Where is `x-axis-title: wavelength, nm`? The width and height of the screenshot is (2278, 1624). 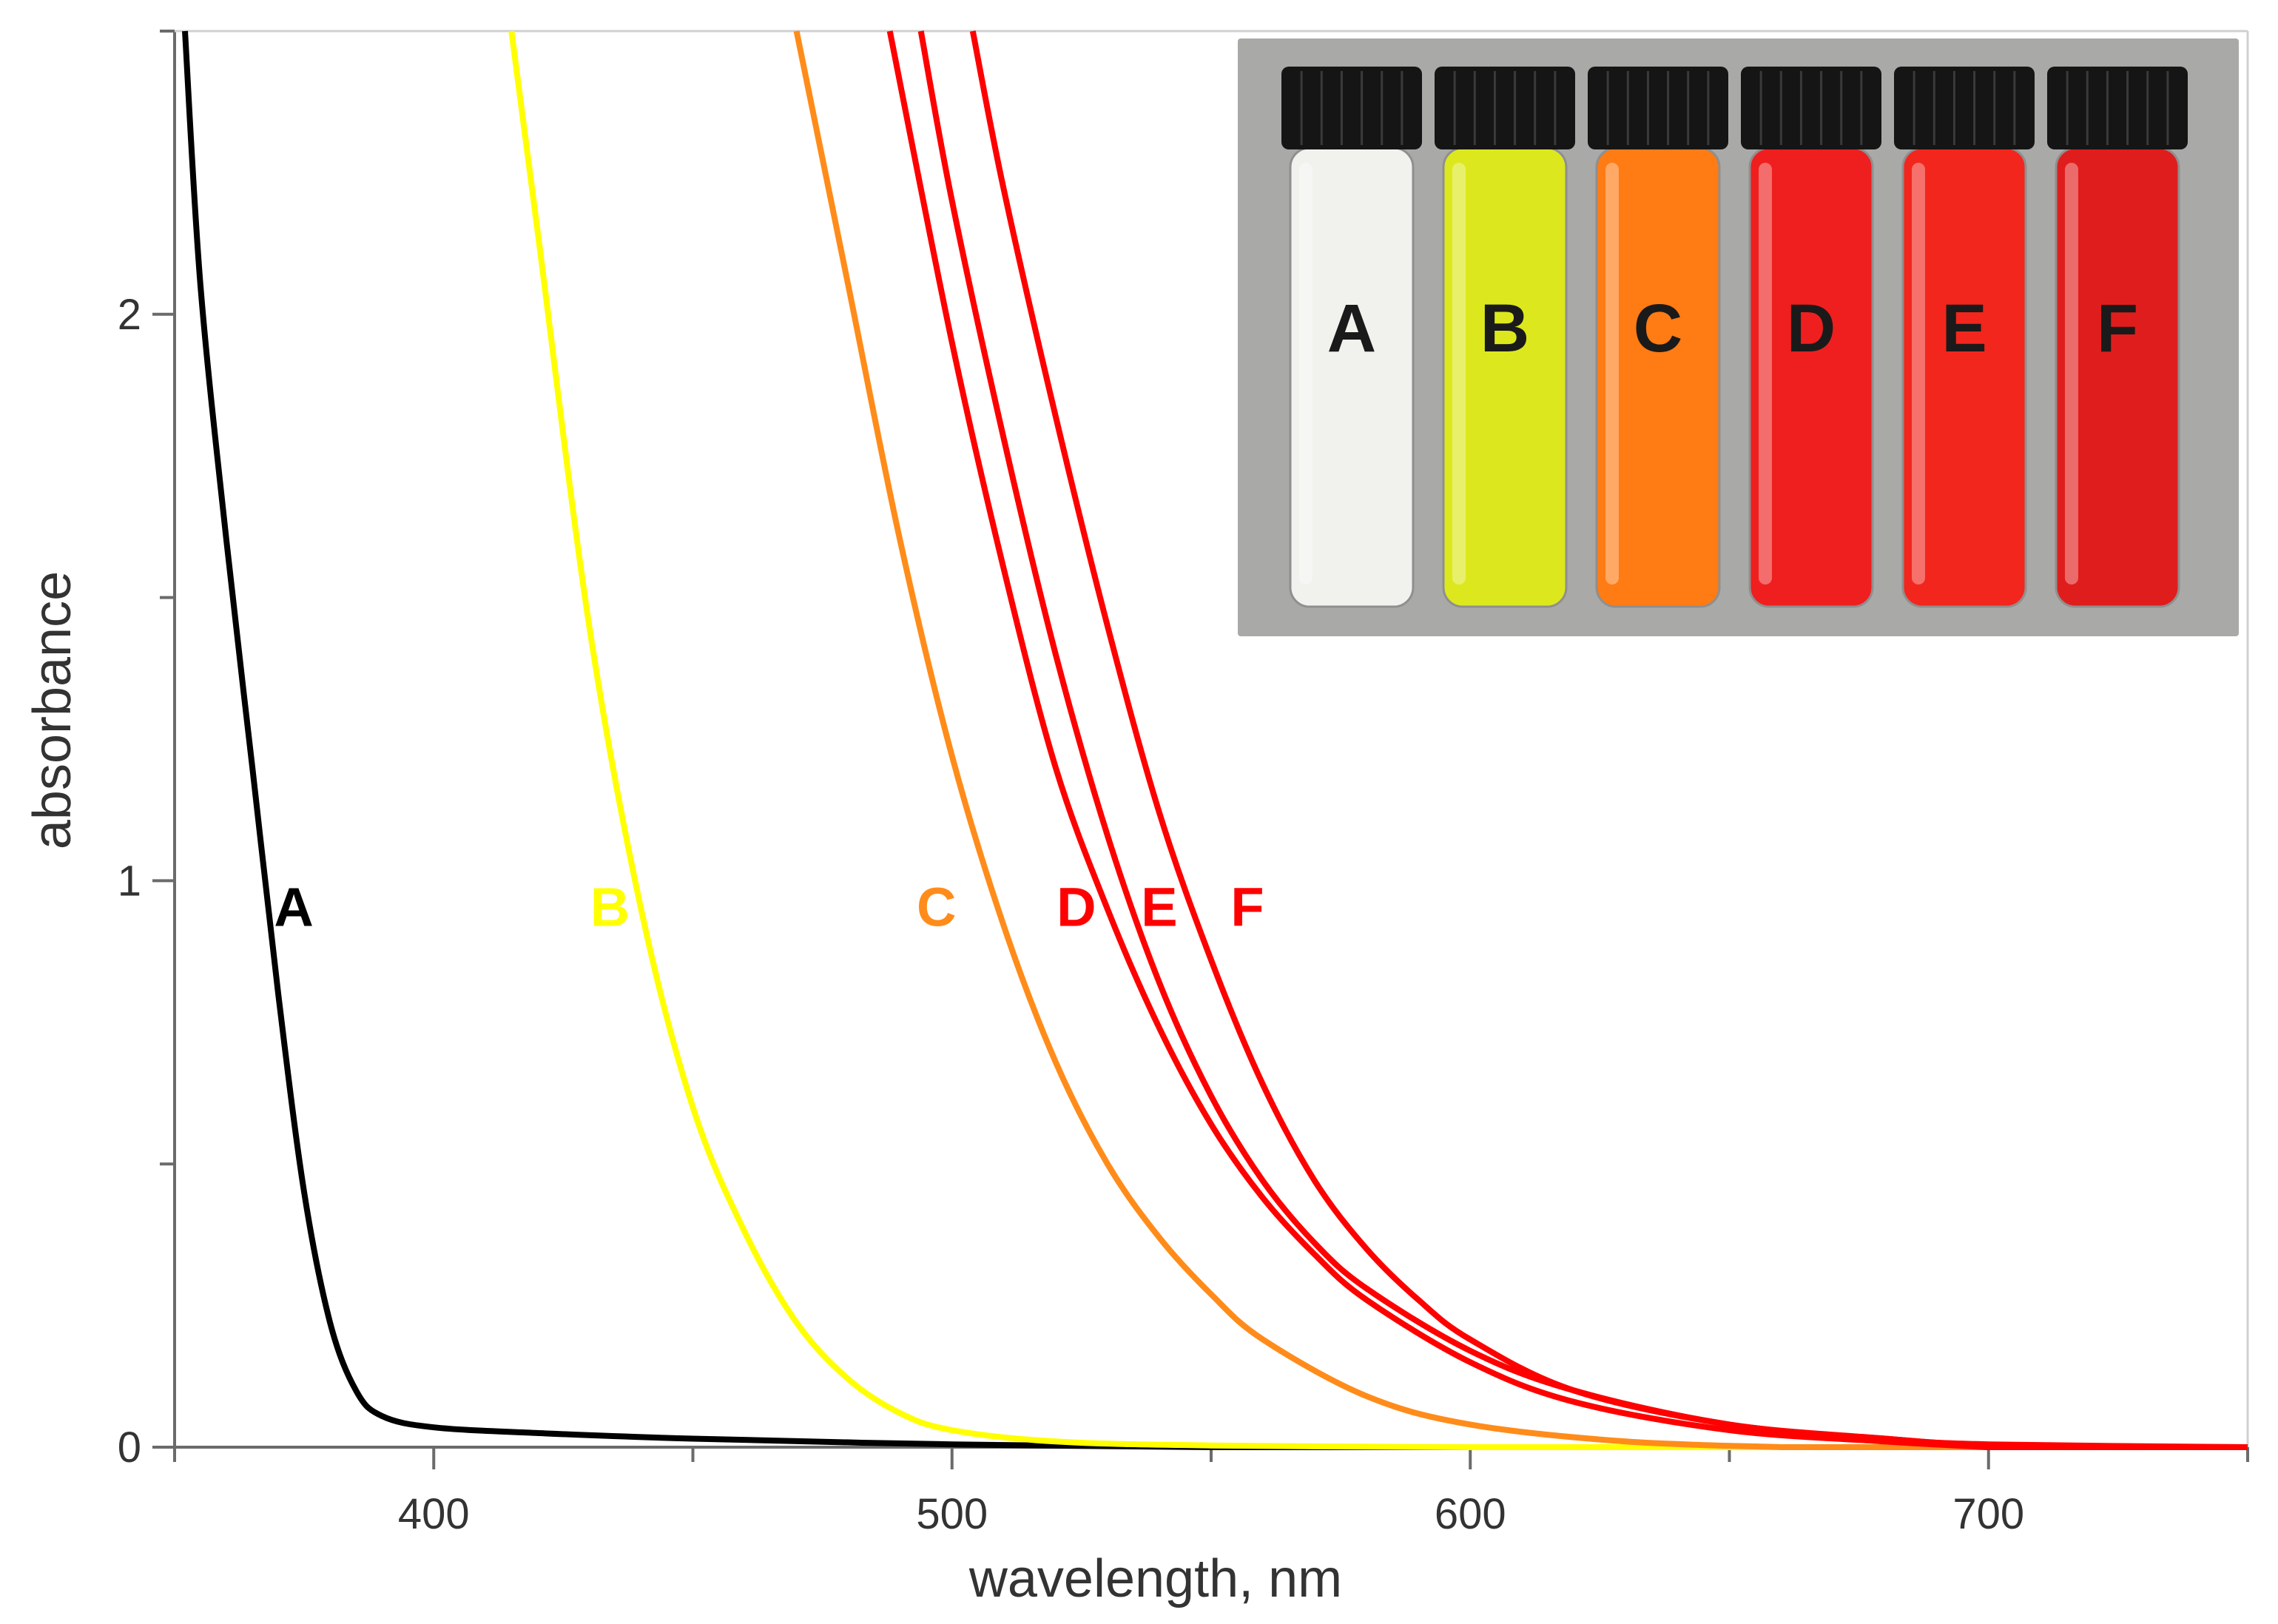
x-axis-title: wavelength, nm is located at coordinates (1155, 1578).